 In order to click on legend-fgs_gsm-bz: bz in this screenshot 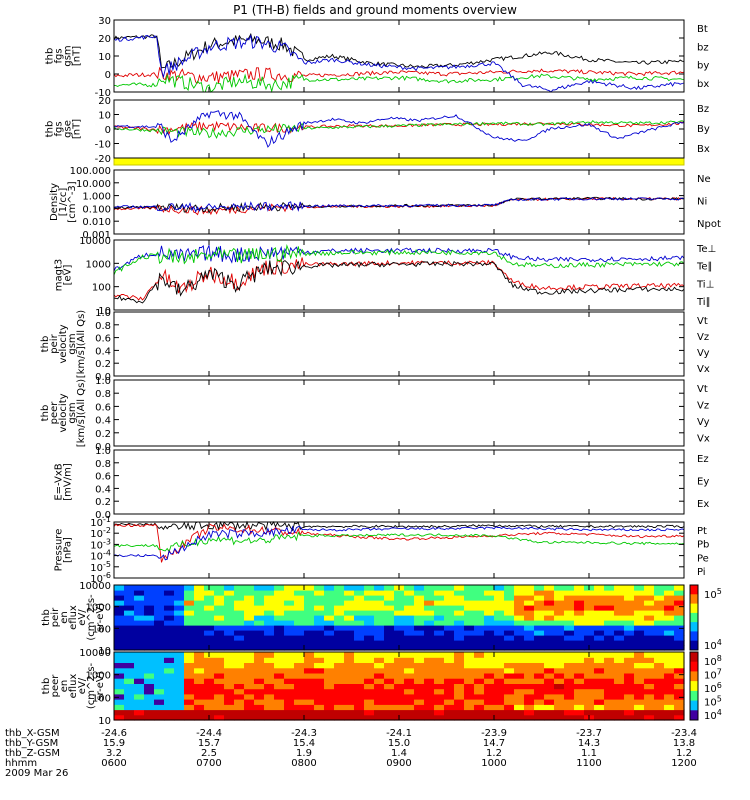, I will do `click(703, 47)`.